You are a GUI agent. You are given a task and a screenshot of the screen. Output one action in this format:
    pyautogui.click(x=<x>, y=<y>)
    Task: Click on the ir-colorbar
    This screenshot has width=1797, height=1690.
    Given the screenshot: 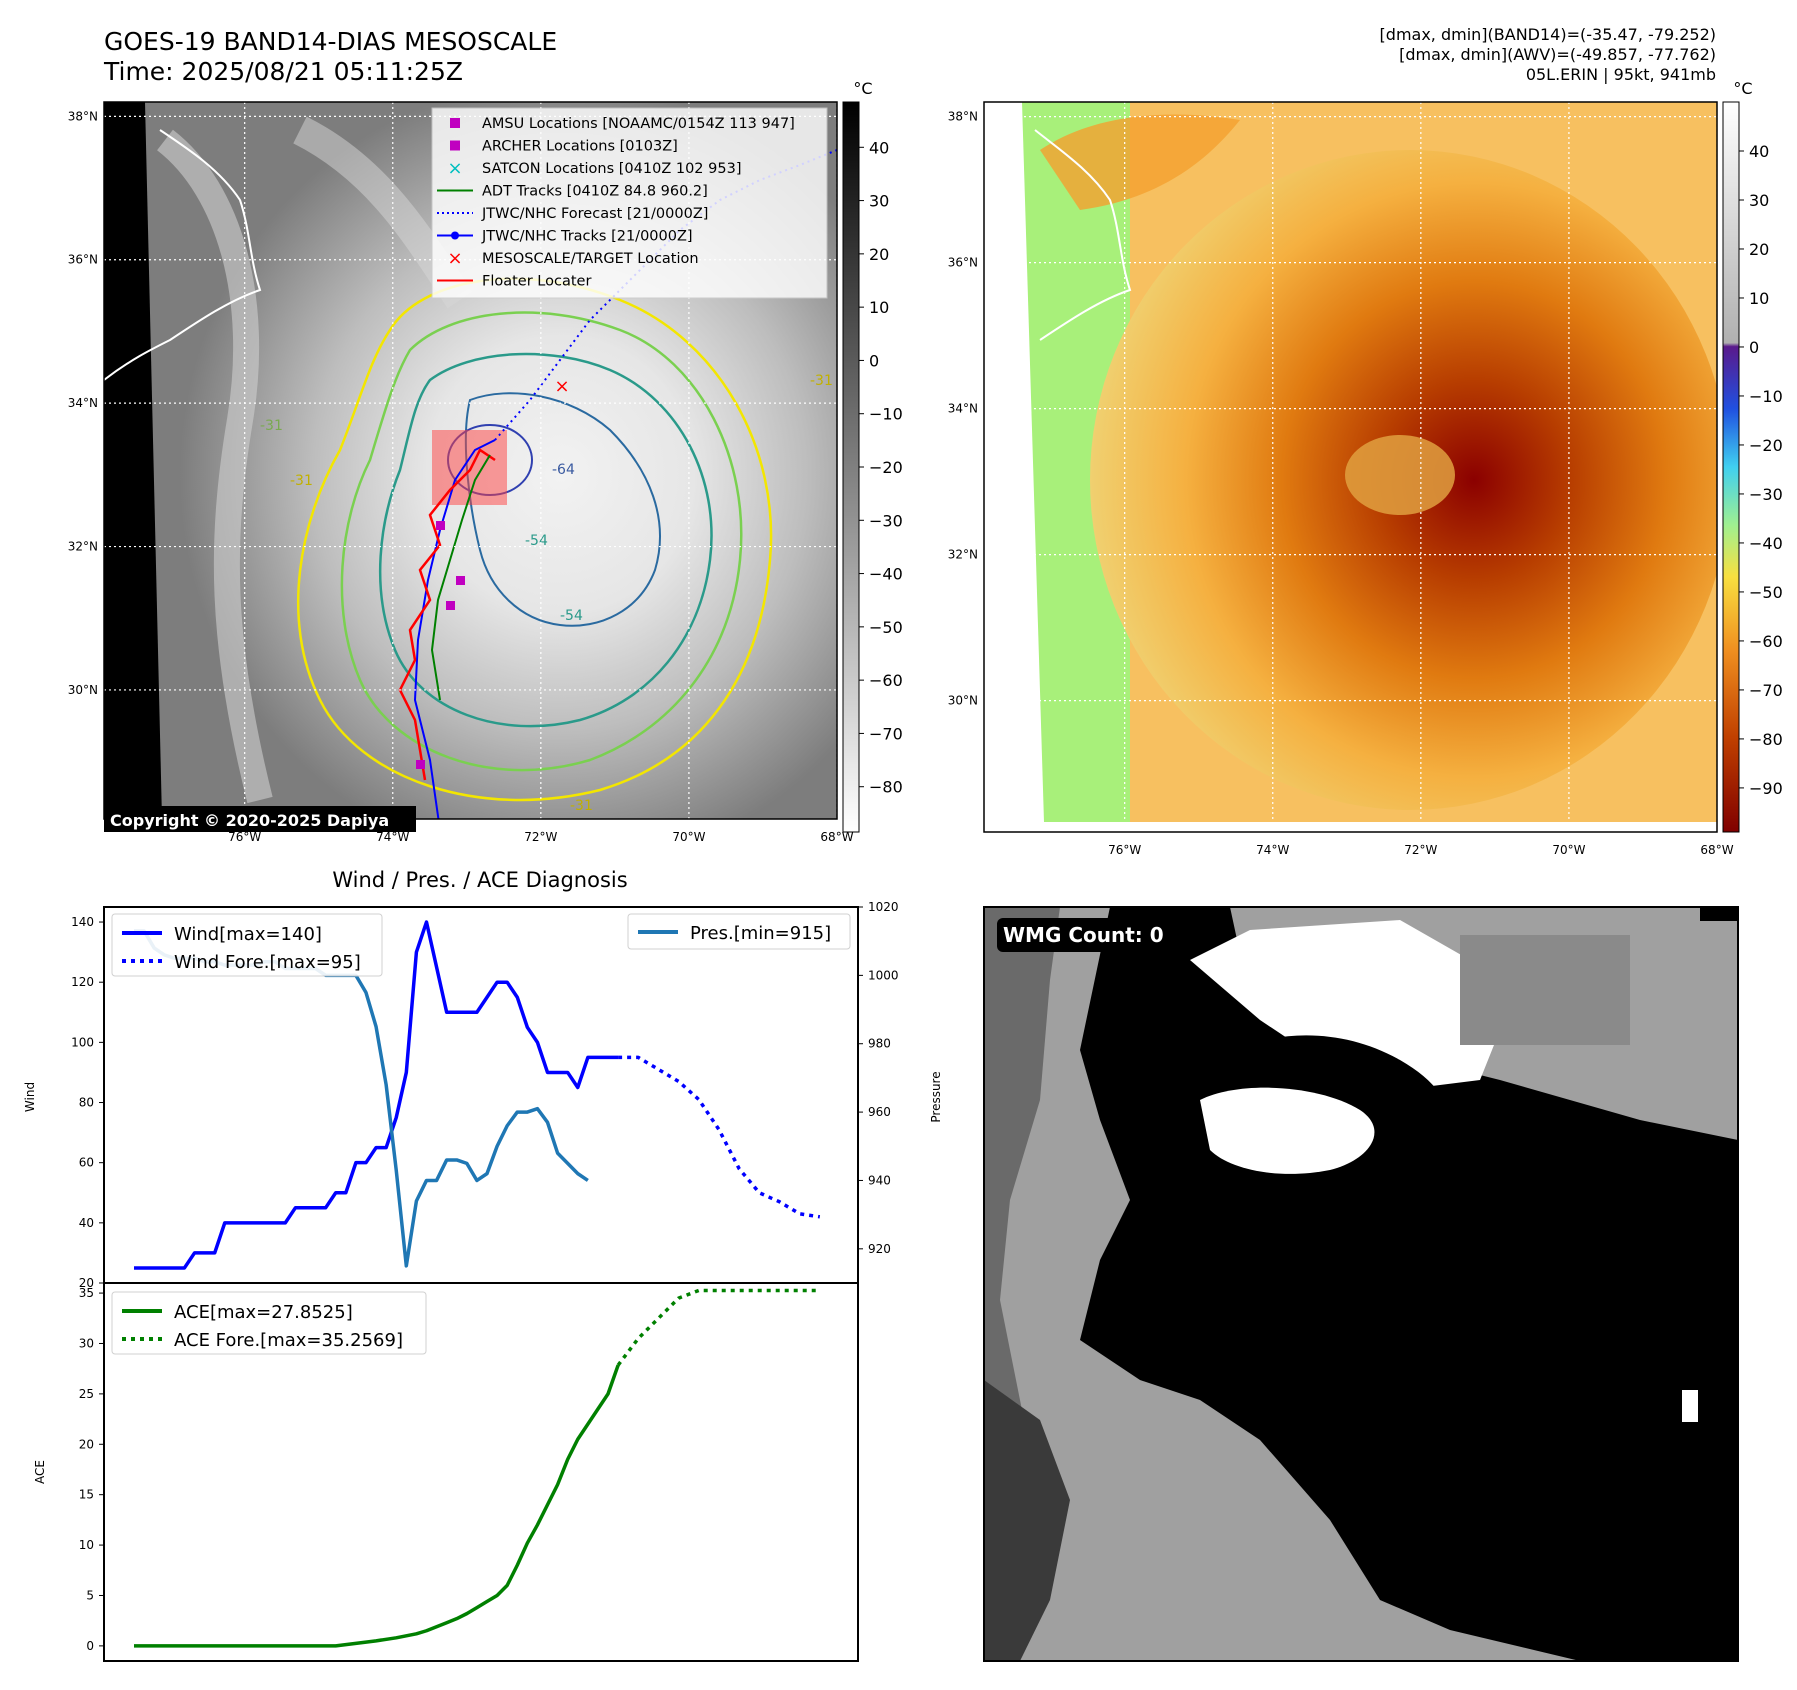 What is the action you would take?
    pyautogui.click(x=851, y=467)
    